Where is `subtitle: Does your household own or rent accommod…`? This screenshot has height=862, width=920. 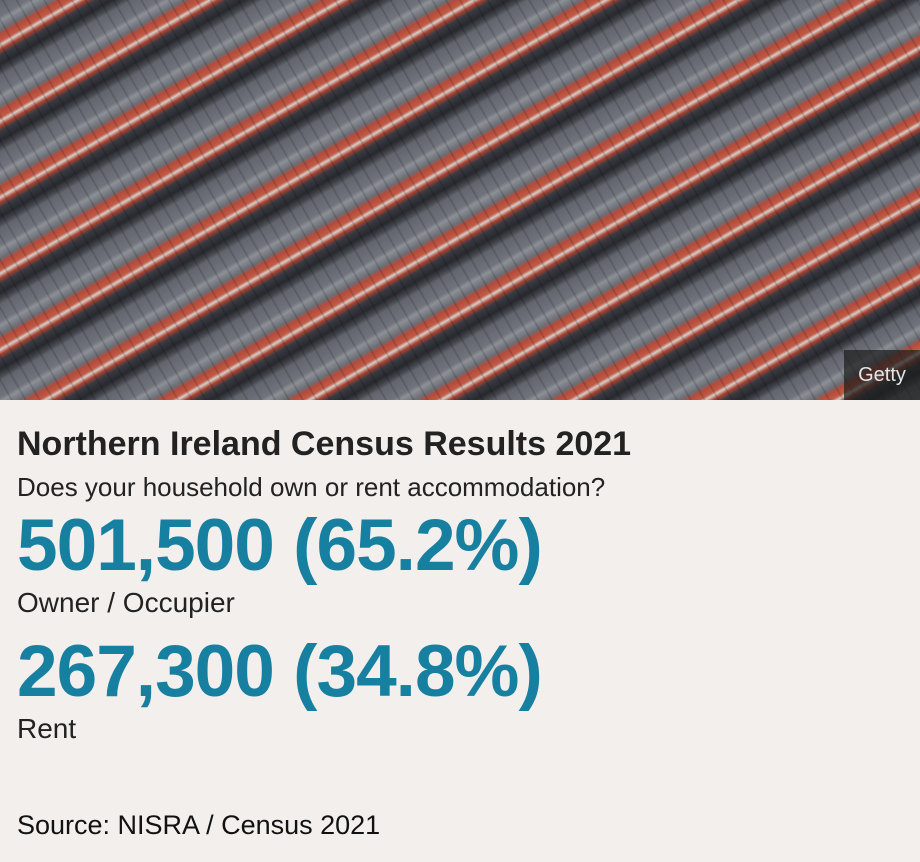
subtitle: Does your household own or rent accommod… is located at coordinates (311, 487).